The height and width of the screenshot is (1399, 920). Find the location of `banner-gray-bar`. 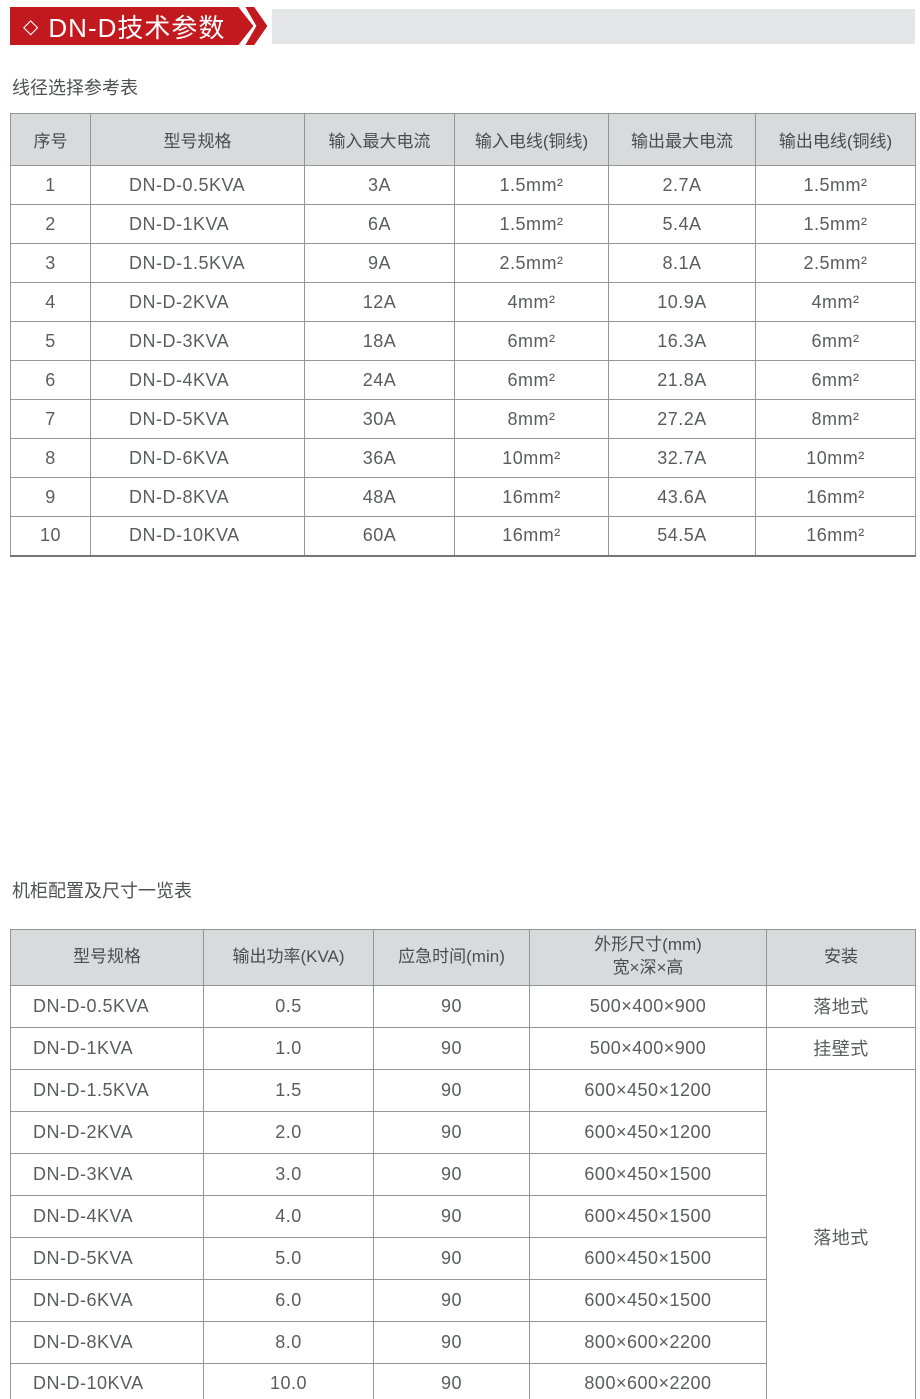

banner-gray-bar is located at coordinates (593, 26).